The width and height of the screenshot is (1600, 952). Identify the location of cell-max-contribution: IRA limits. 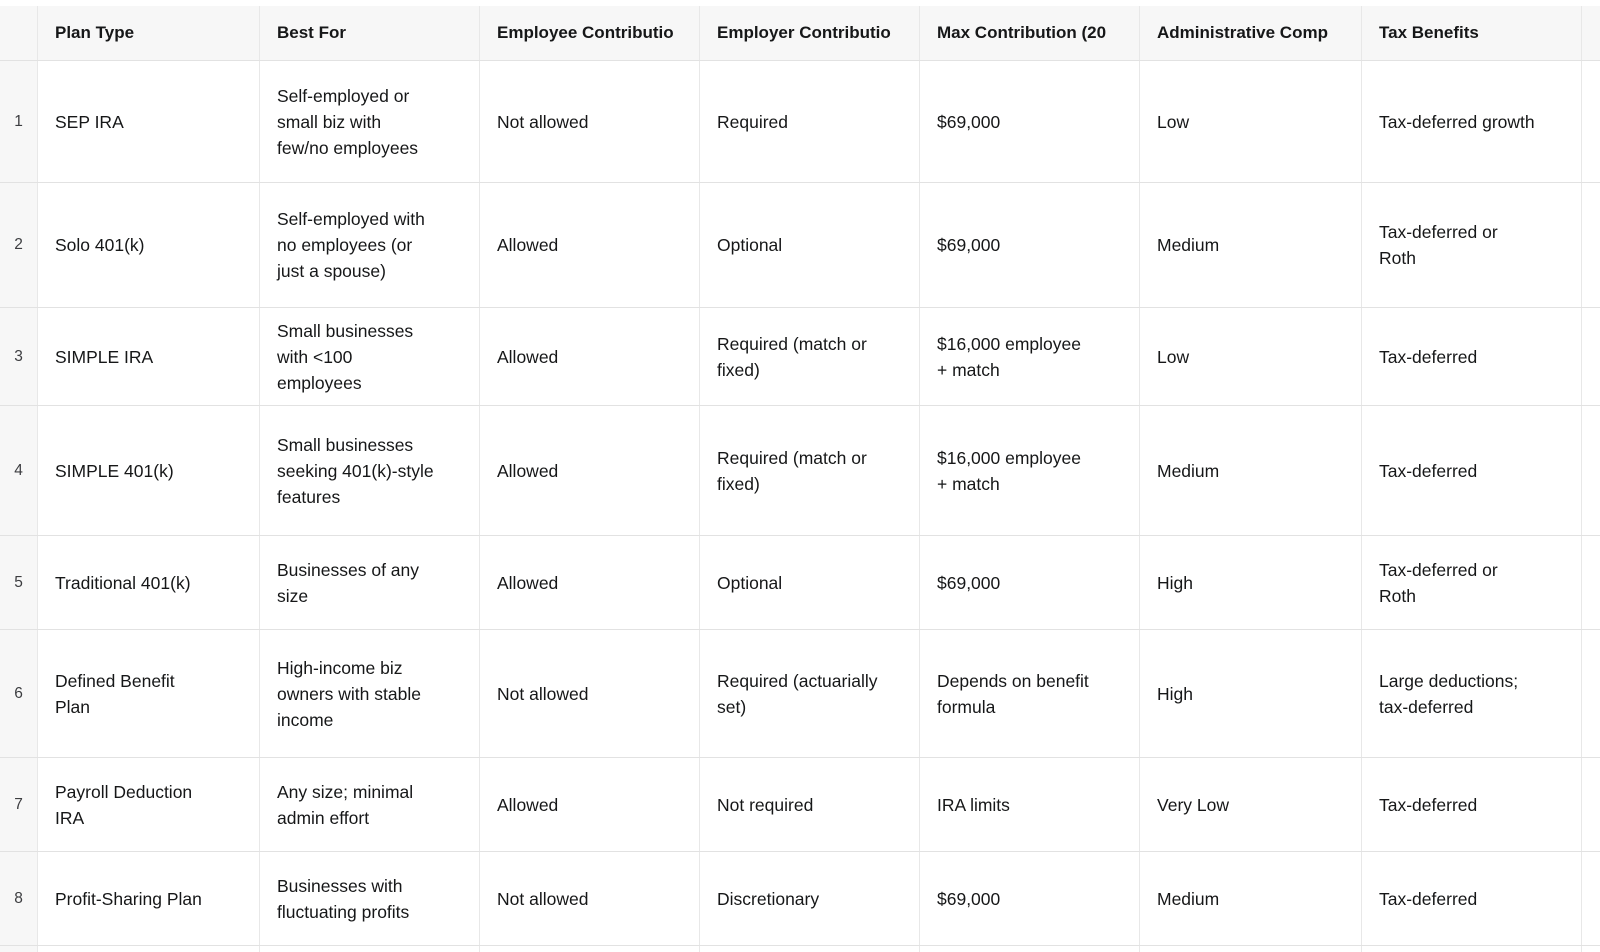
(1030, 804).